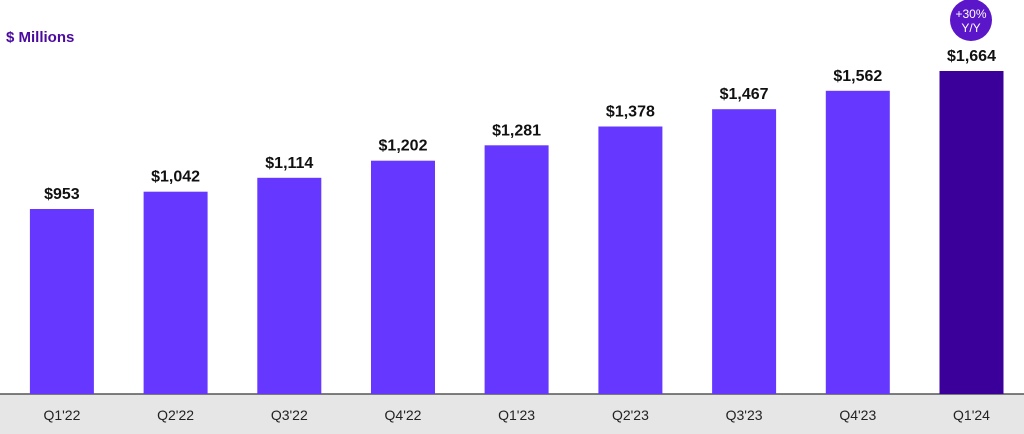 This screenshot has width=1024, height=434. What do you see at coordinates (175, 415) in the screenshot?
I see `x-tick-label: Q2'22` at bounding box center [175, 415].